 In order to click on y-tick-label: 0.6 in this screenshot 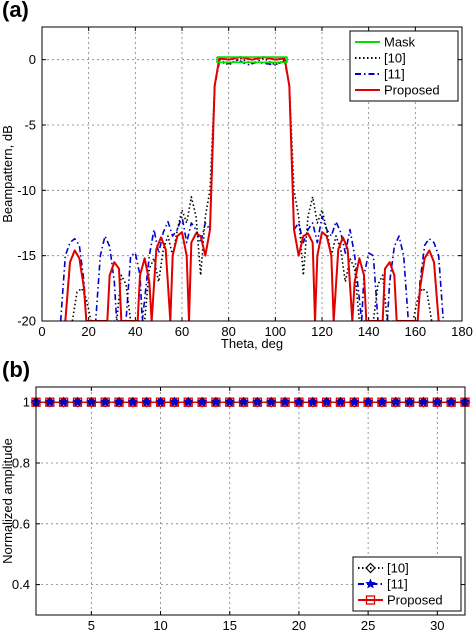, I will do `click(21, 523)`.